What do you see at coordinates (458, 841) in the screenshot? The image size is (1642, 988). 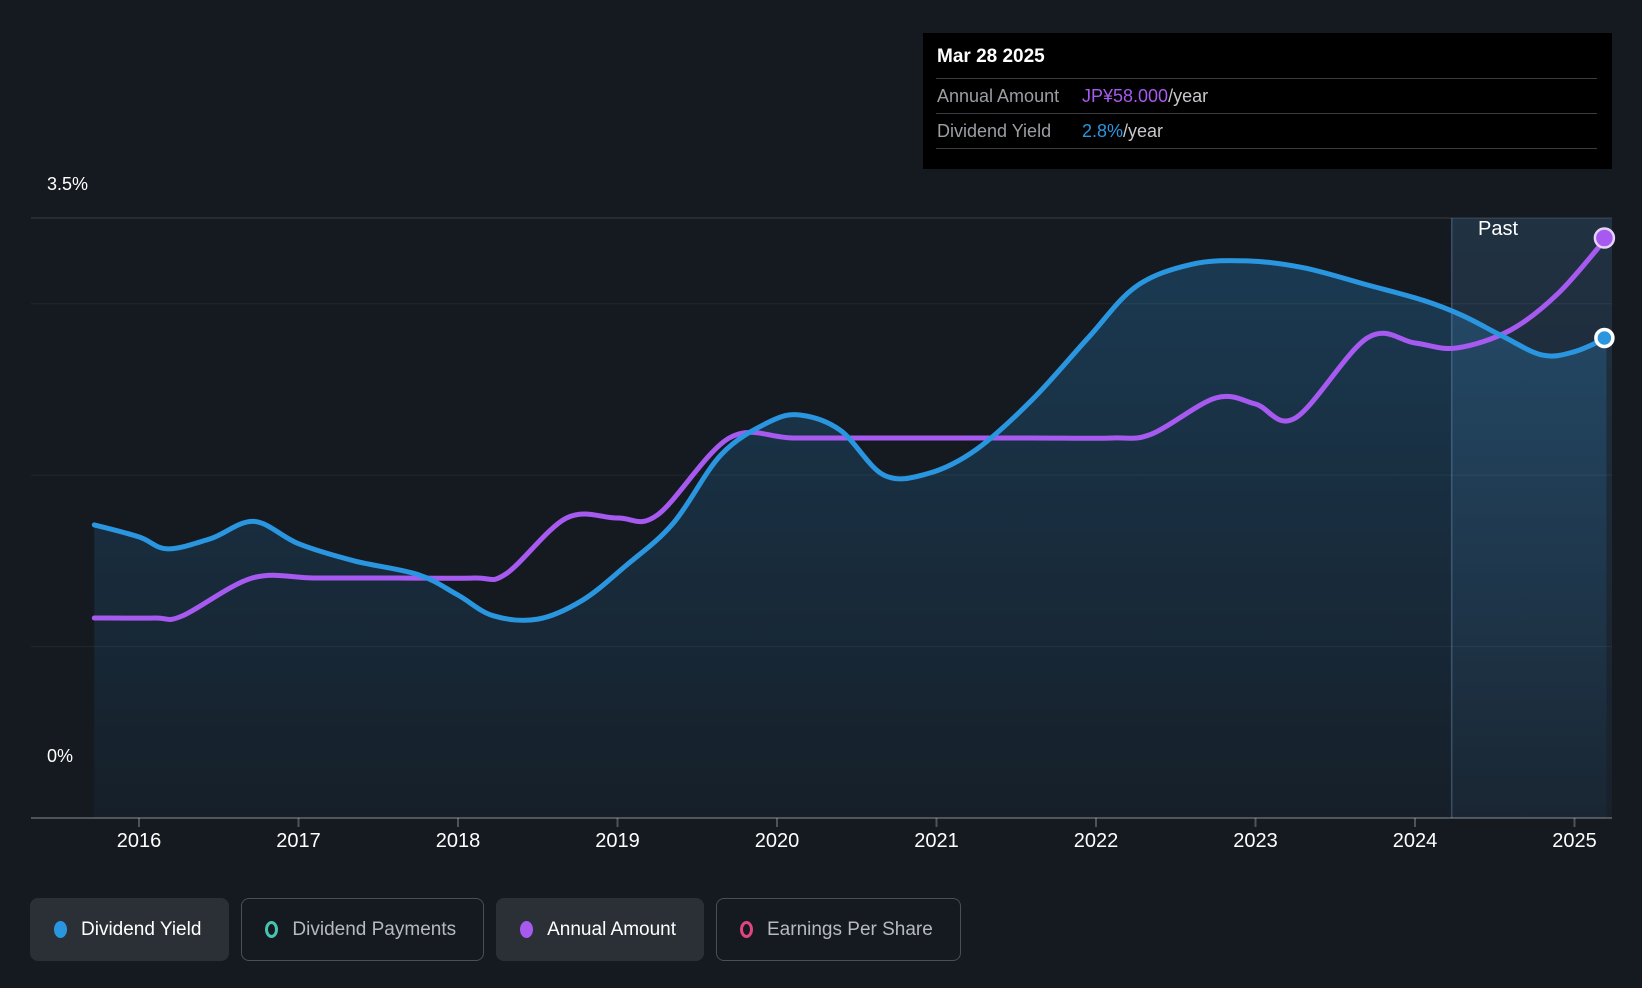 I see `x-axis-label-2018: 2018` at bounding box center [458, 841].